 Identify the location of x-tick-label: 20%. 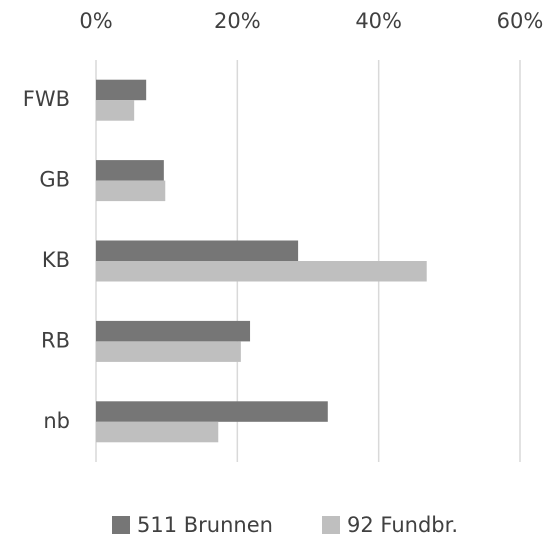
(237, 21).